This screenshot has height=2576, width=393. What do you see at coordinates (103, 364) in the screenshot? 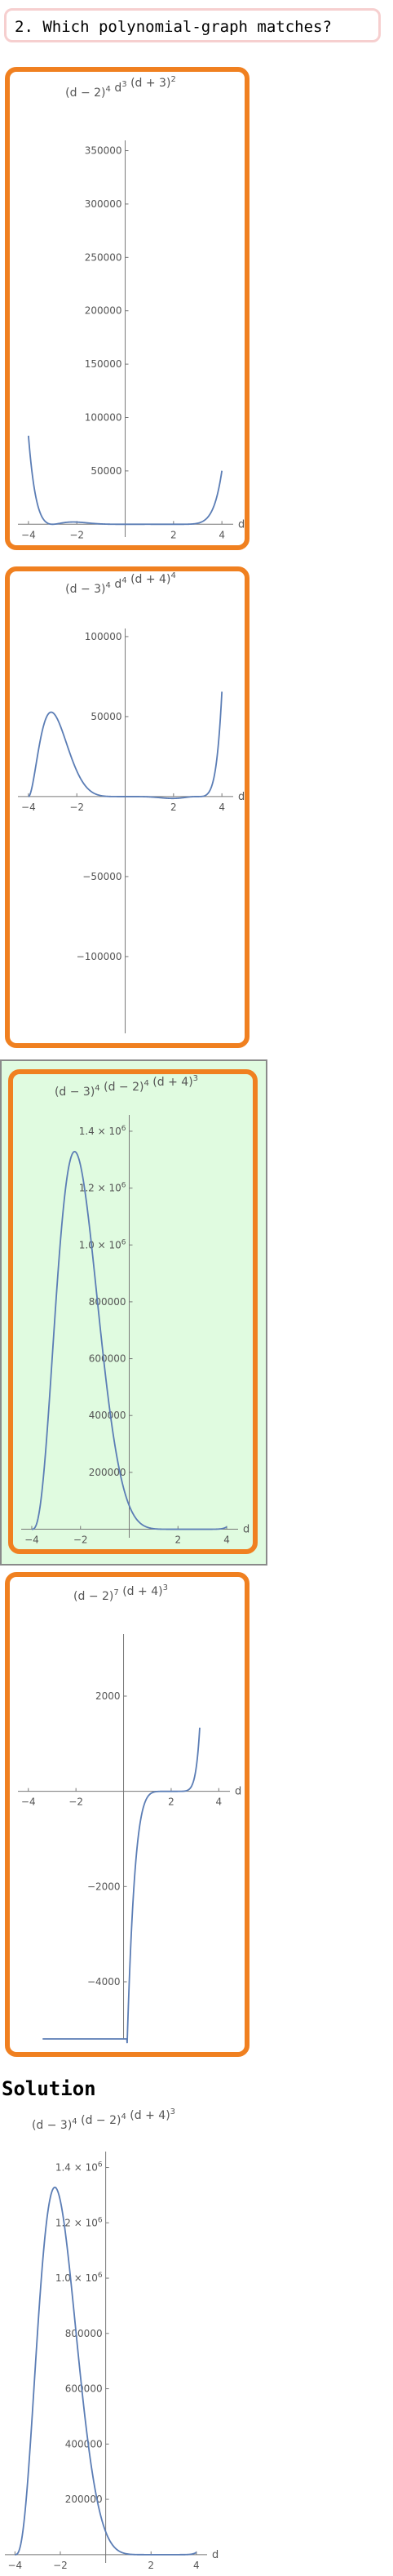
I see `y-tick-label: 150000` at bounding box center [103, 364].